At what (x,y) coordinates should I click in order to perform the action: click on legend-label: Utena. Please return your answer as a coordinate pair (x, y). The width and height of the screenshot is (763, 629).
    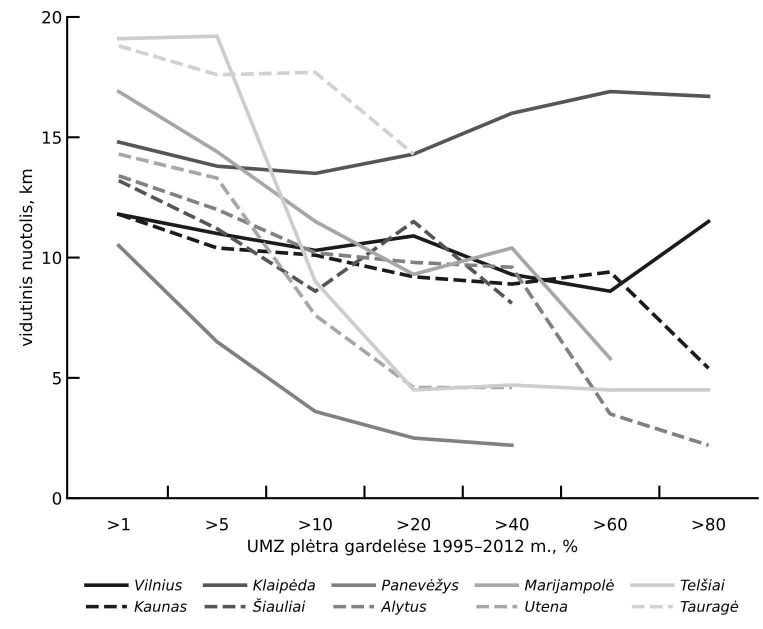
    Looking at the image, I should click on (546, 606).